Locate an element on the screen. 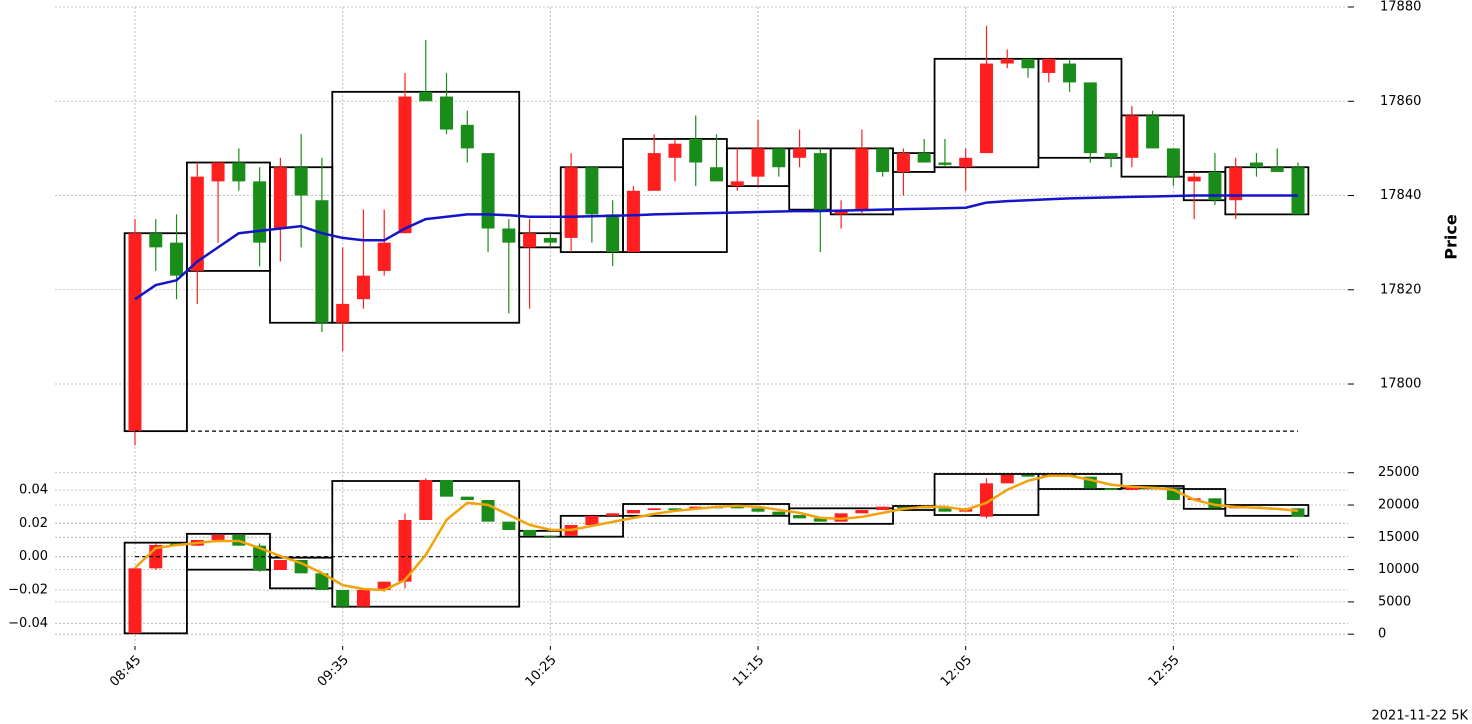  y-tick-label: −0.04 is located at coordinates (28, 623).